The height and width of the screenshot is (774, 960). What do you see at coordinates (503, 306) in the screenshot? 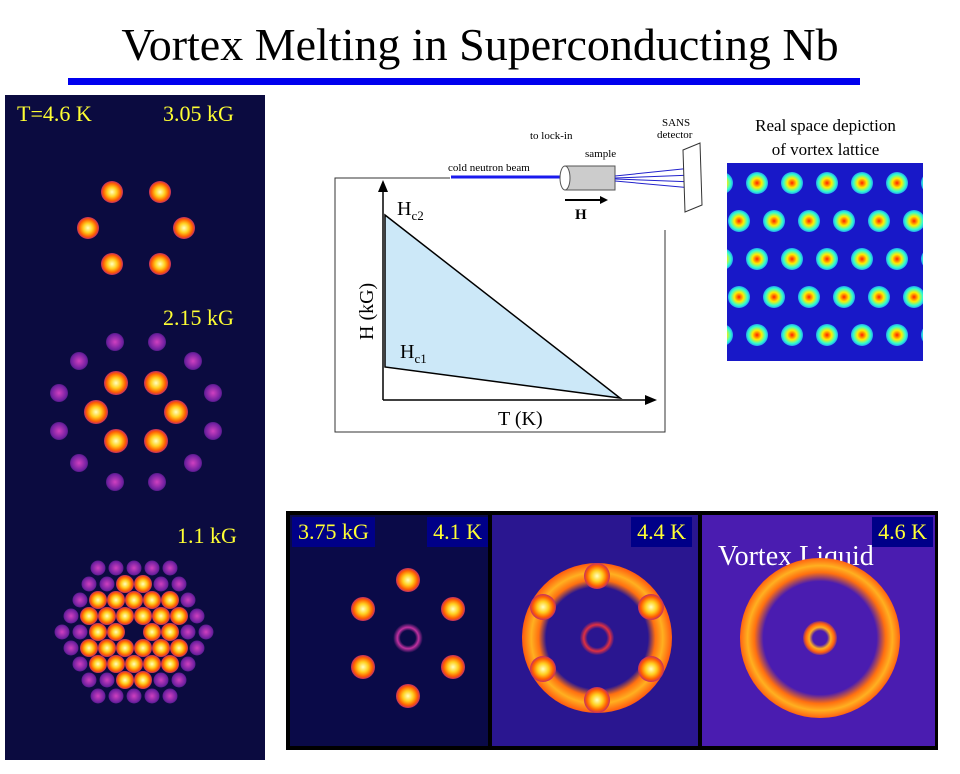
I see `mixed-state-region` at bounding box center [503, 306].